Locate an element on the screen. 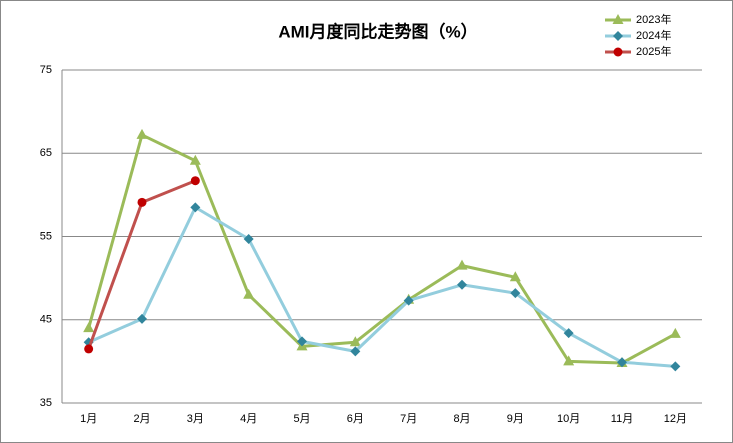  x-tick-label: 4月 is located at coordinates (248, 419).